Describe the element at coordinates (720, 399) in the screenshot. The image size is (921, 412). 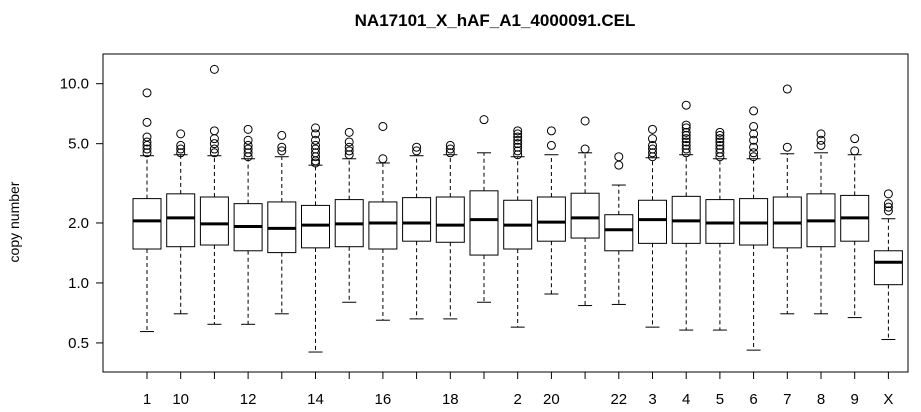
I see `x-tick-label: 5` at that location.